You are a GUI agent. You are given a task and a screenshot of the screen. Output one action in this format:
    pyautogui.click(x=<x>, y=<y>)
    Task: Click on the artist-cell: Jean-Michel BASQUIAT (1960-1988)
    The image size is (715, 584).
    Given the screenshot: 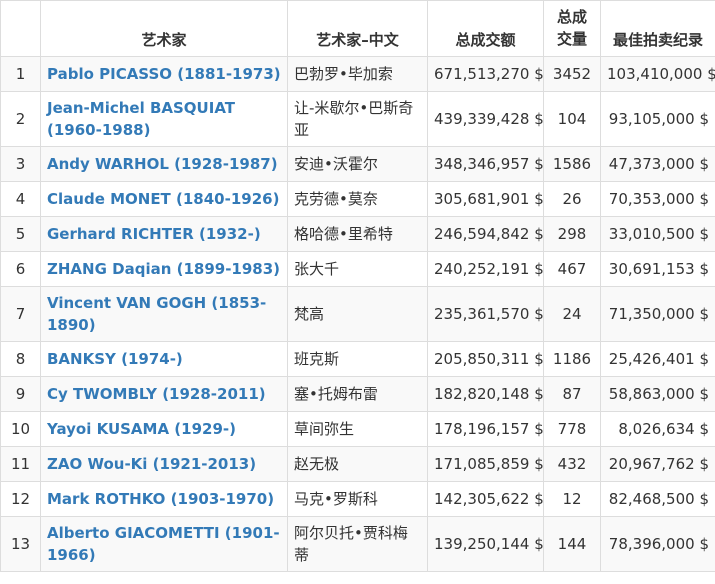 What is the action you would take?
    pyautogui.click(x=164, y=119)
    